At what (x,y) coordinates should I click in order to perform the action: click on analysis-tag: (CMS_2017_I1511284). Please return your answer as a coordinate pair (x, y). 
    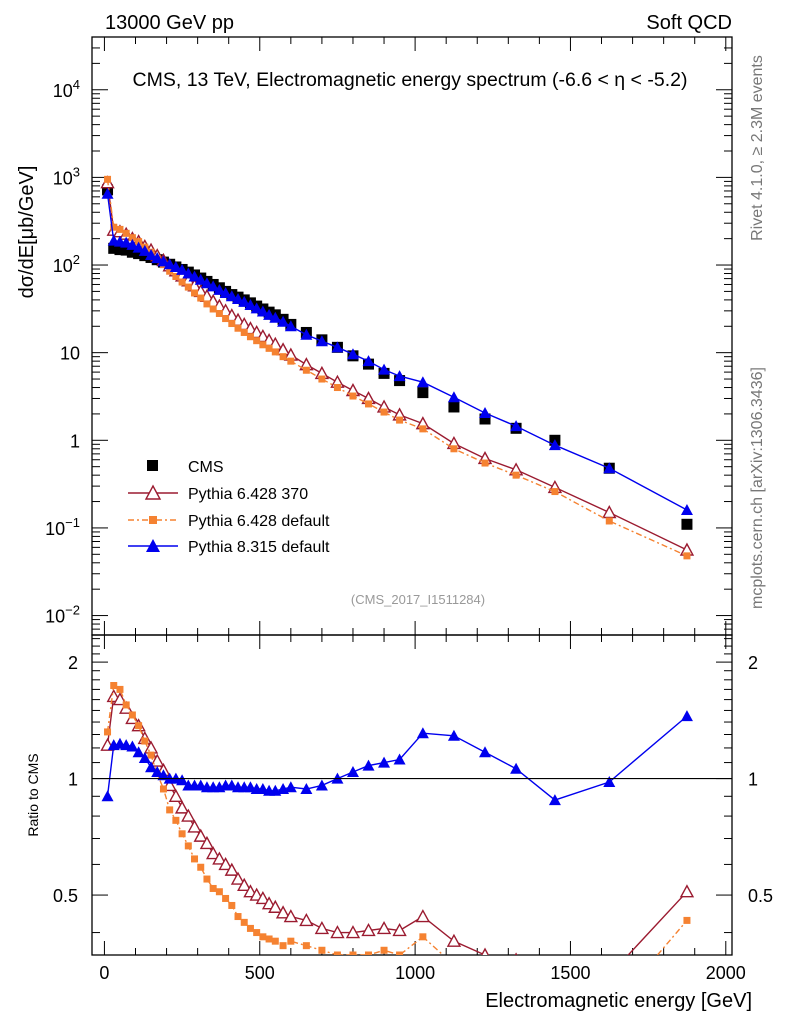
    Looking at the image, I should click on (418, 599).